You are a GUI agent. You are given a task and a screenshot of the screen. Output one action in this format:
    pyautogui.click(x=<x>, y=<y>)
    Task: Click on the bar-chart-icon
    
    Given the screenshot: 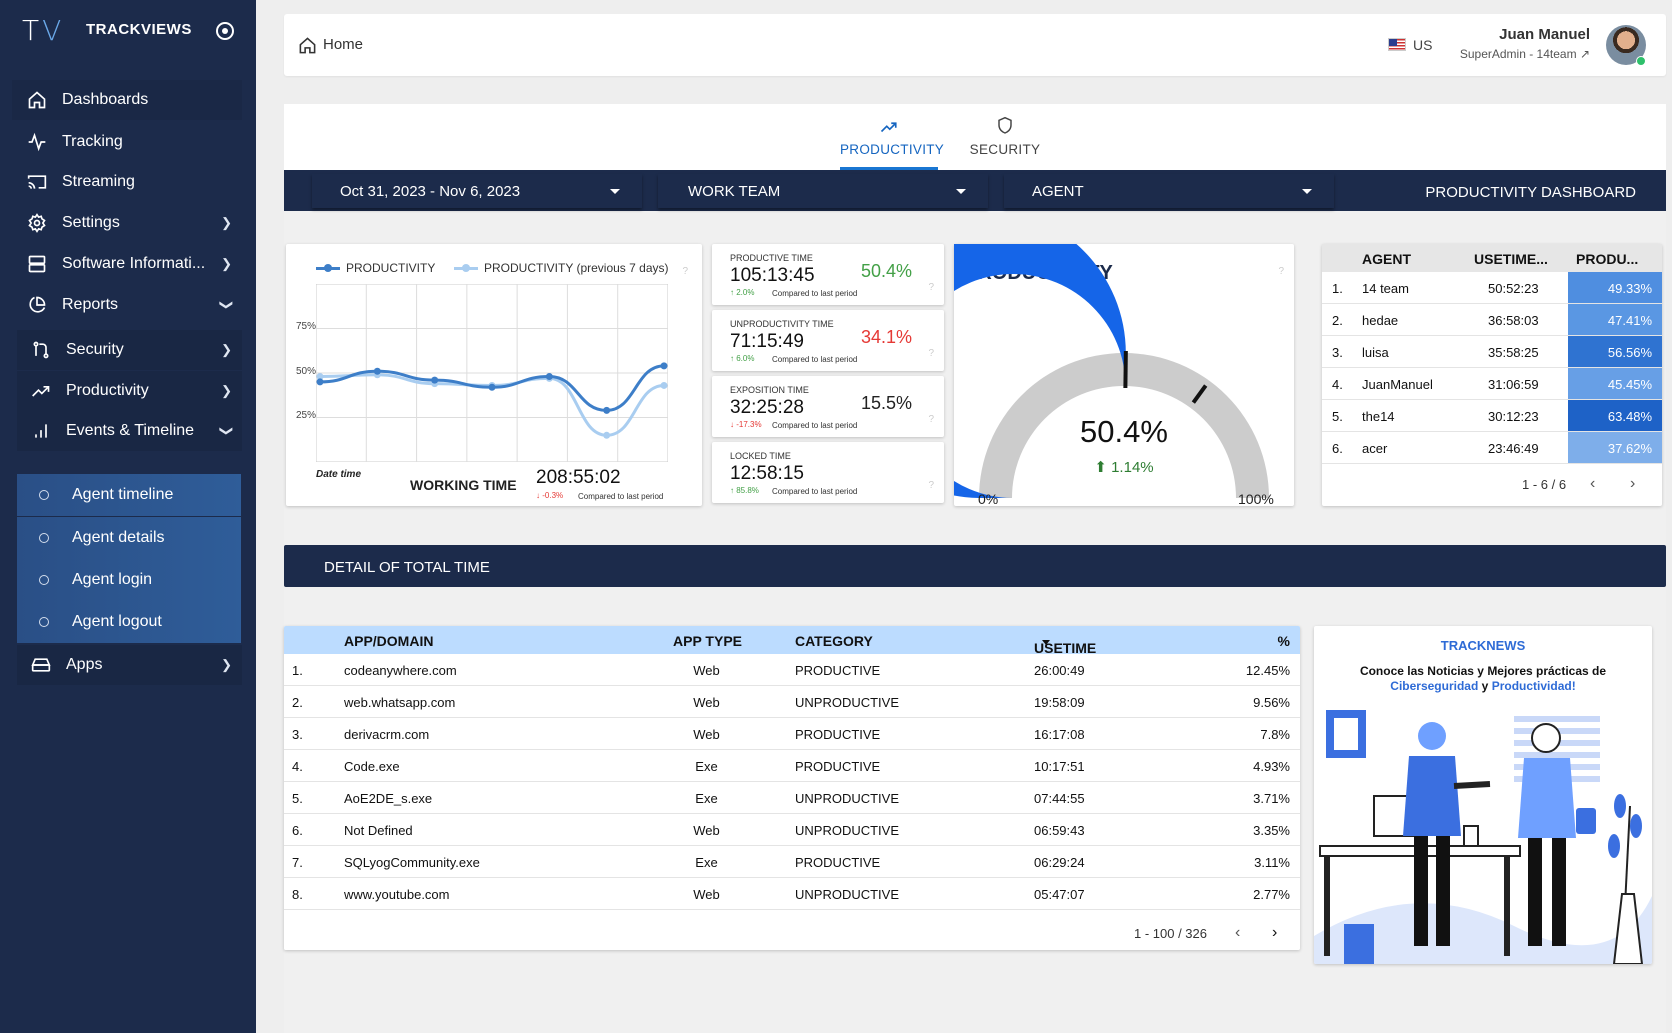 What is the action you would take?
    pyautogui.click(x=41, y=431)
    